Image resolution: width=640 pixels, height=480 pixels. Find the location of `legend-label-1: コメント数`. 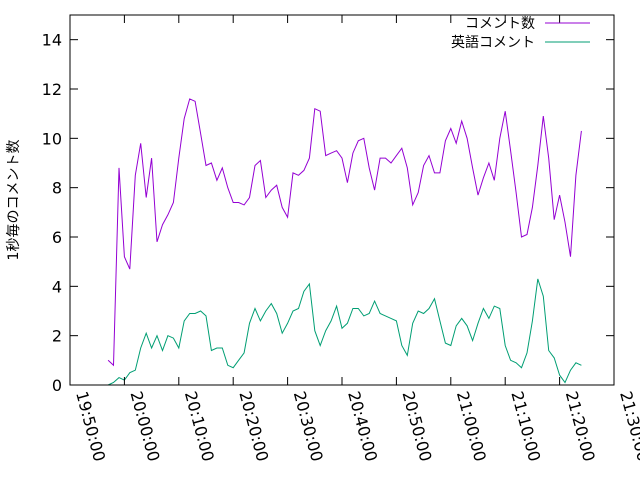

legend-label-1: コメント数 is located at coordinates (500, 24).